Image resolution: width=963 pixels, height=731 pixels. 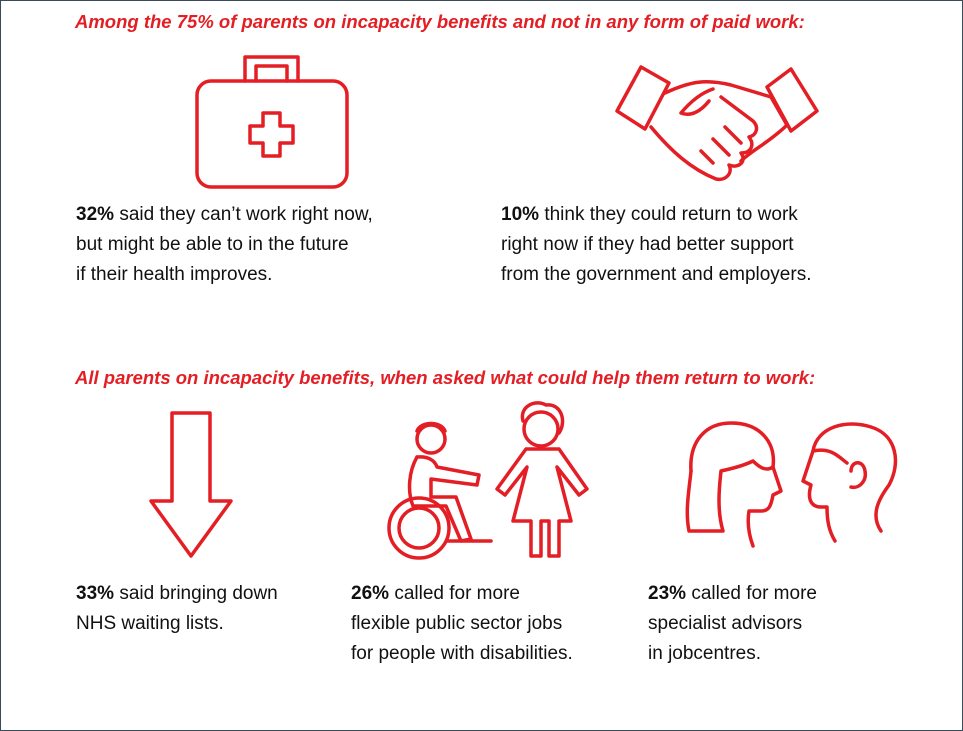 What do you see at coordinates (246, 214) in the screenshot?
I see `stat-text: said they can’t work right now,` at bounding box center [246, 214].